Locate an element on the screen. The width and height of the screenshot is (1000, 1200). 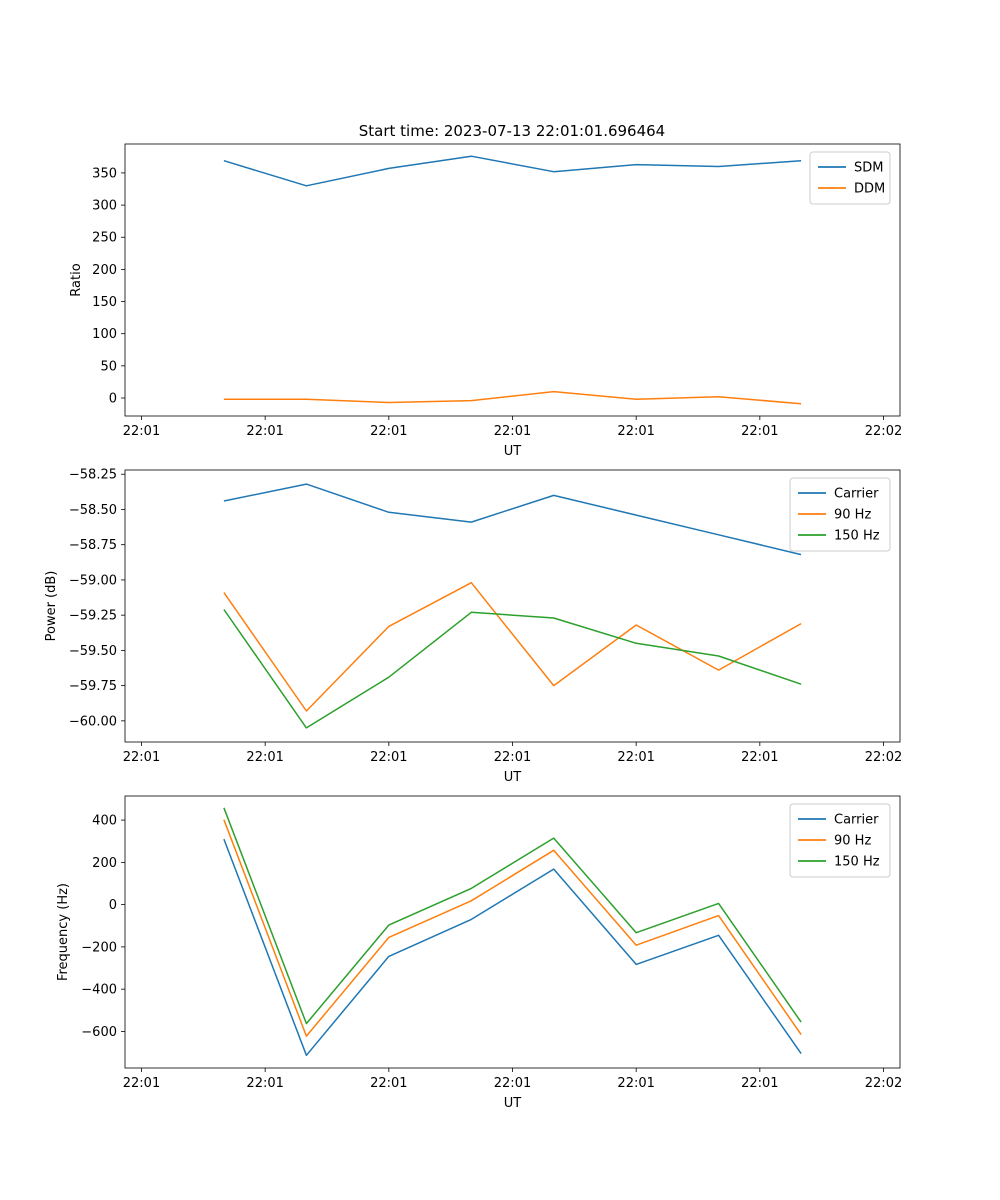
y-tick-label: 50 is located at coordinates (108, 366).